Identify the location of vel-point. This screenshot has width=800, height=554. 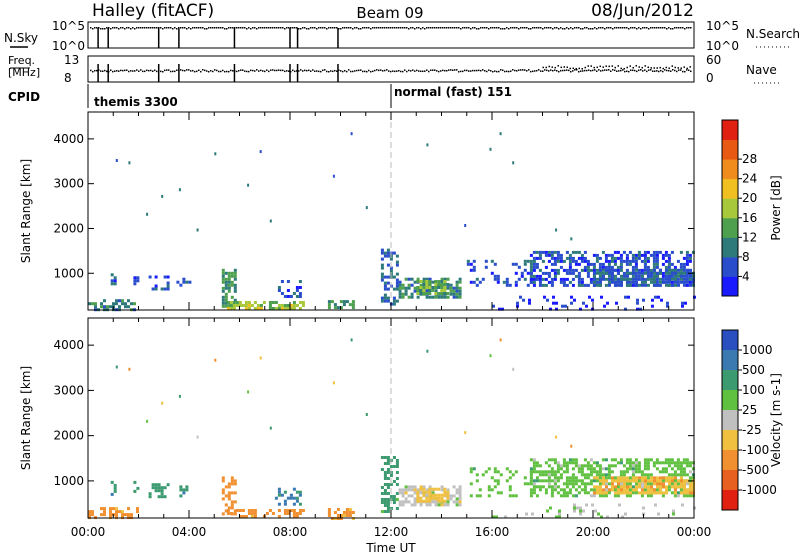
(351, 340).